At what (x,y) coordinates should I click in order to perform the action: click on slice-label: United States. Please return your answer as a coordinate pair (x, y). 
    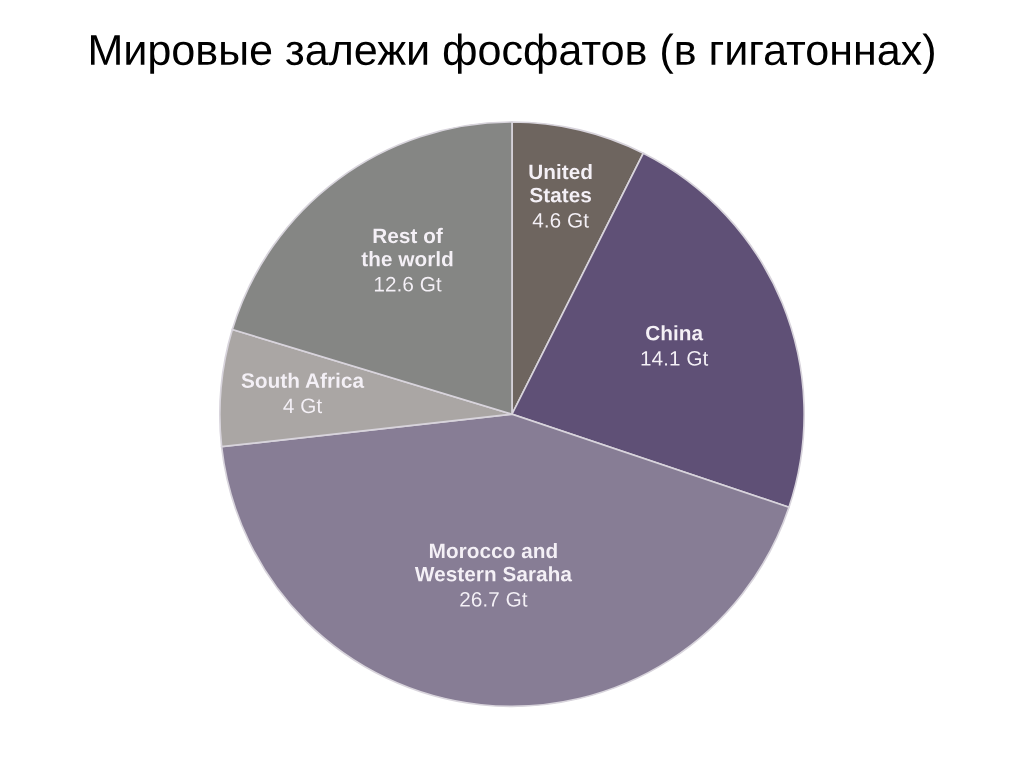
    Looking at the image, I should click on (560, 183).